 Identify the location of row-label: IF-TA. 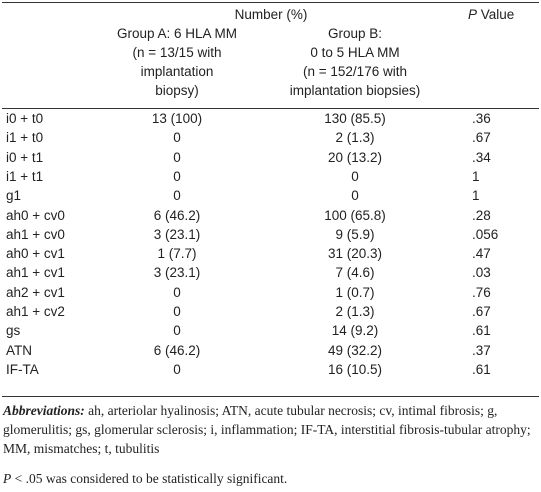
(22, 369).